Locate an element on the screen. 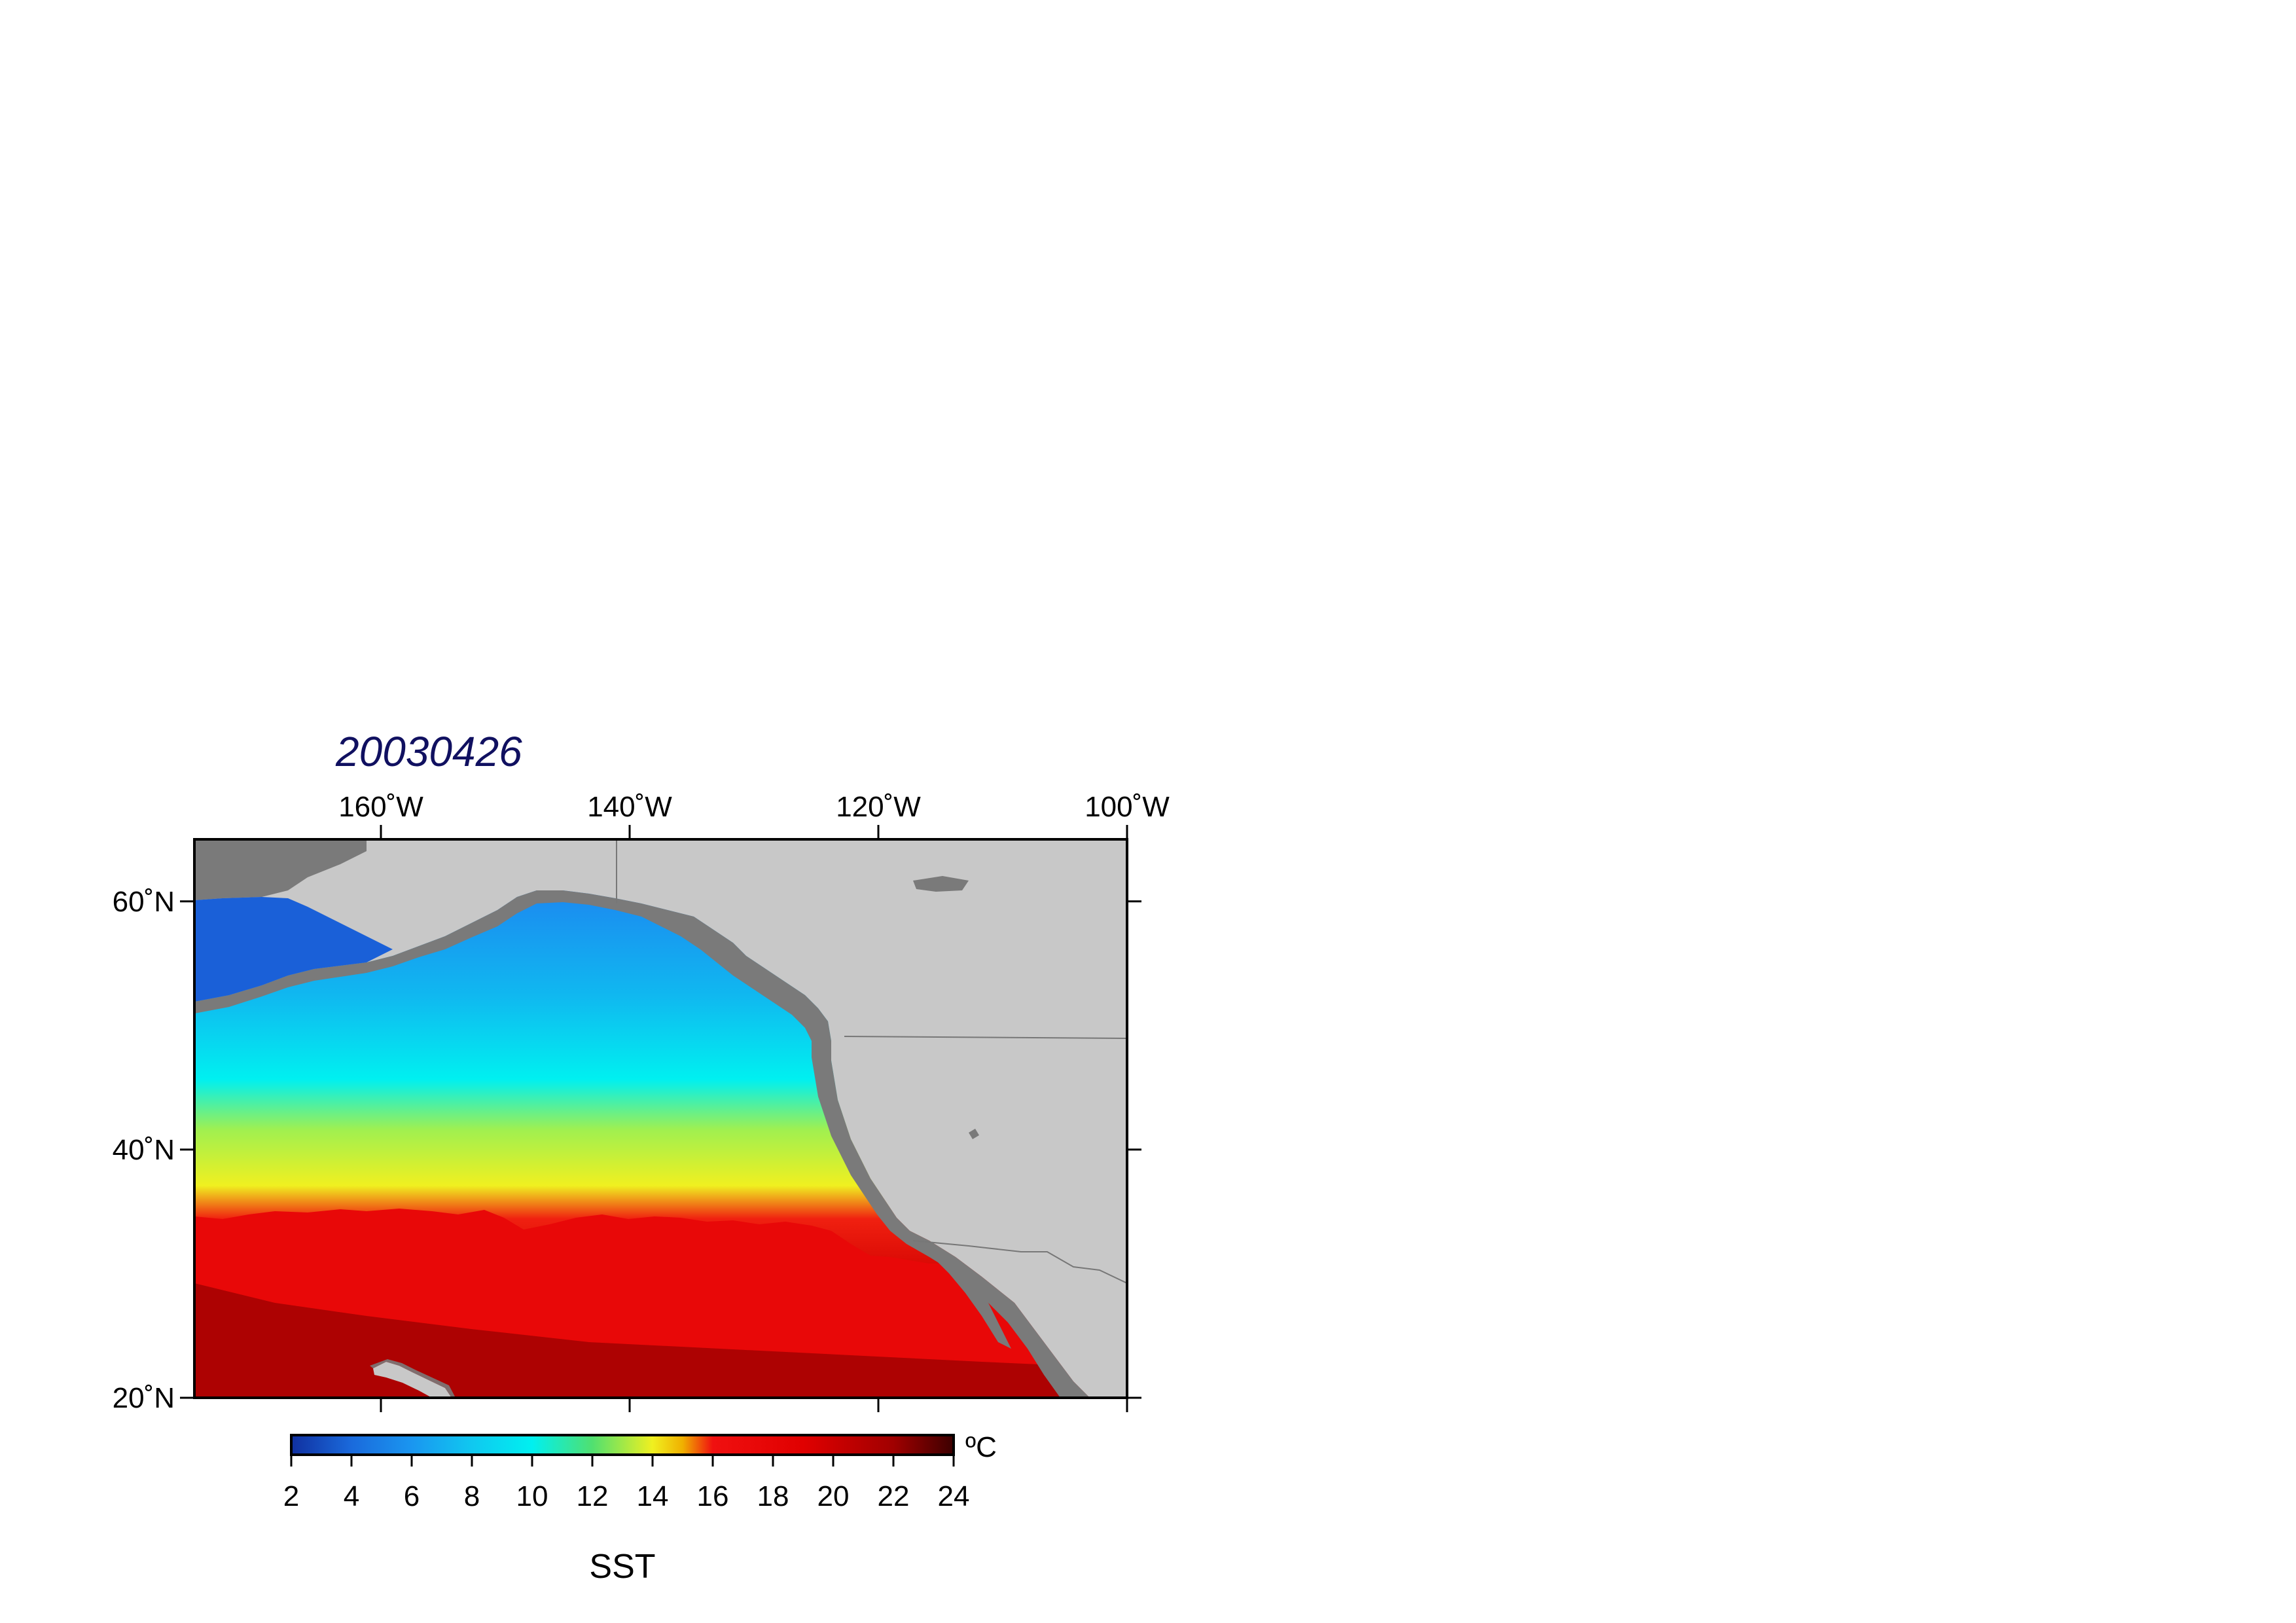  bering-cold-water is located at coordinates (293, 949).